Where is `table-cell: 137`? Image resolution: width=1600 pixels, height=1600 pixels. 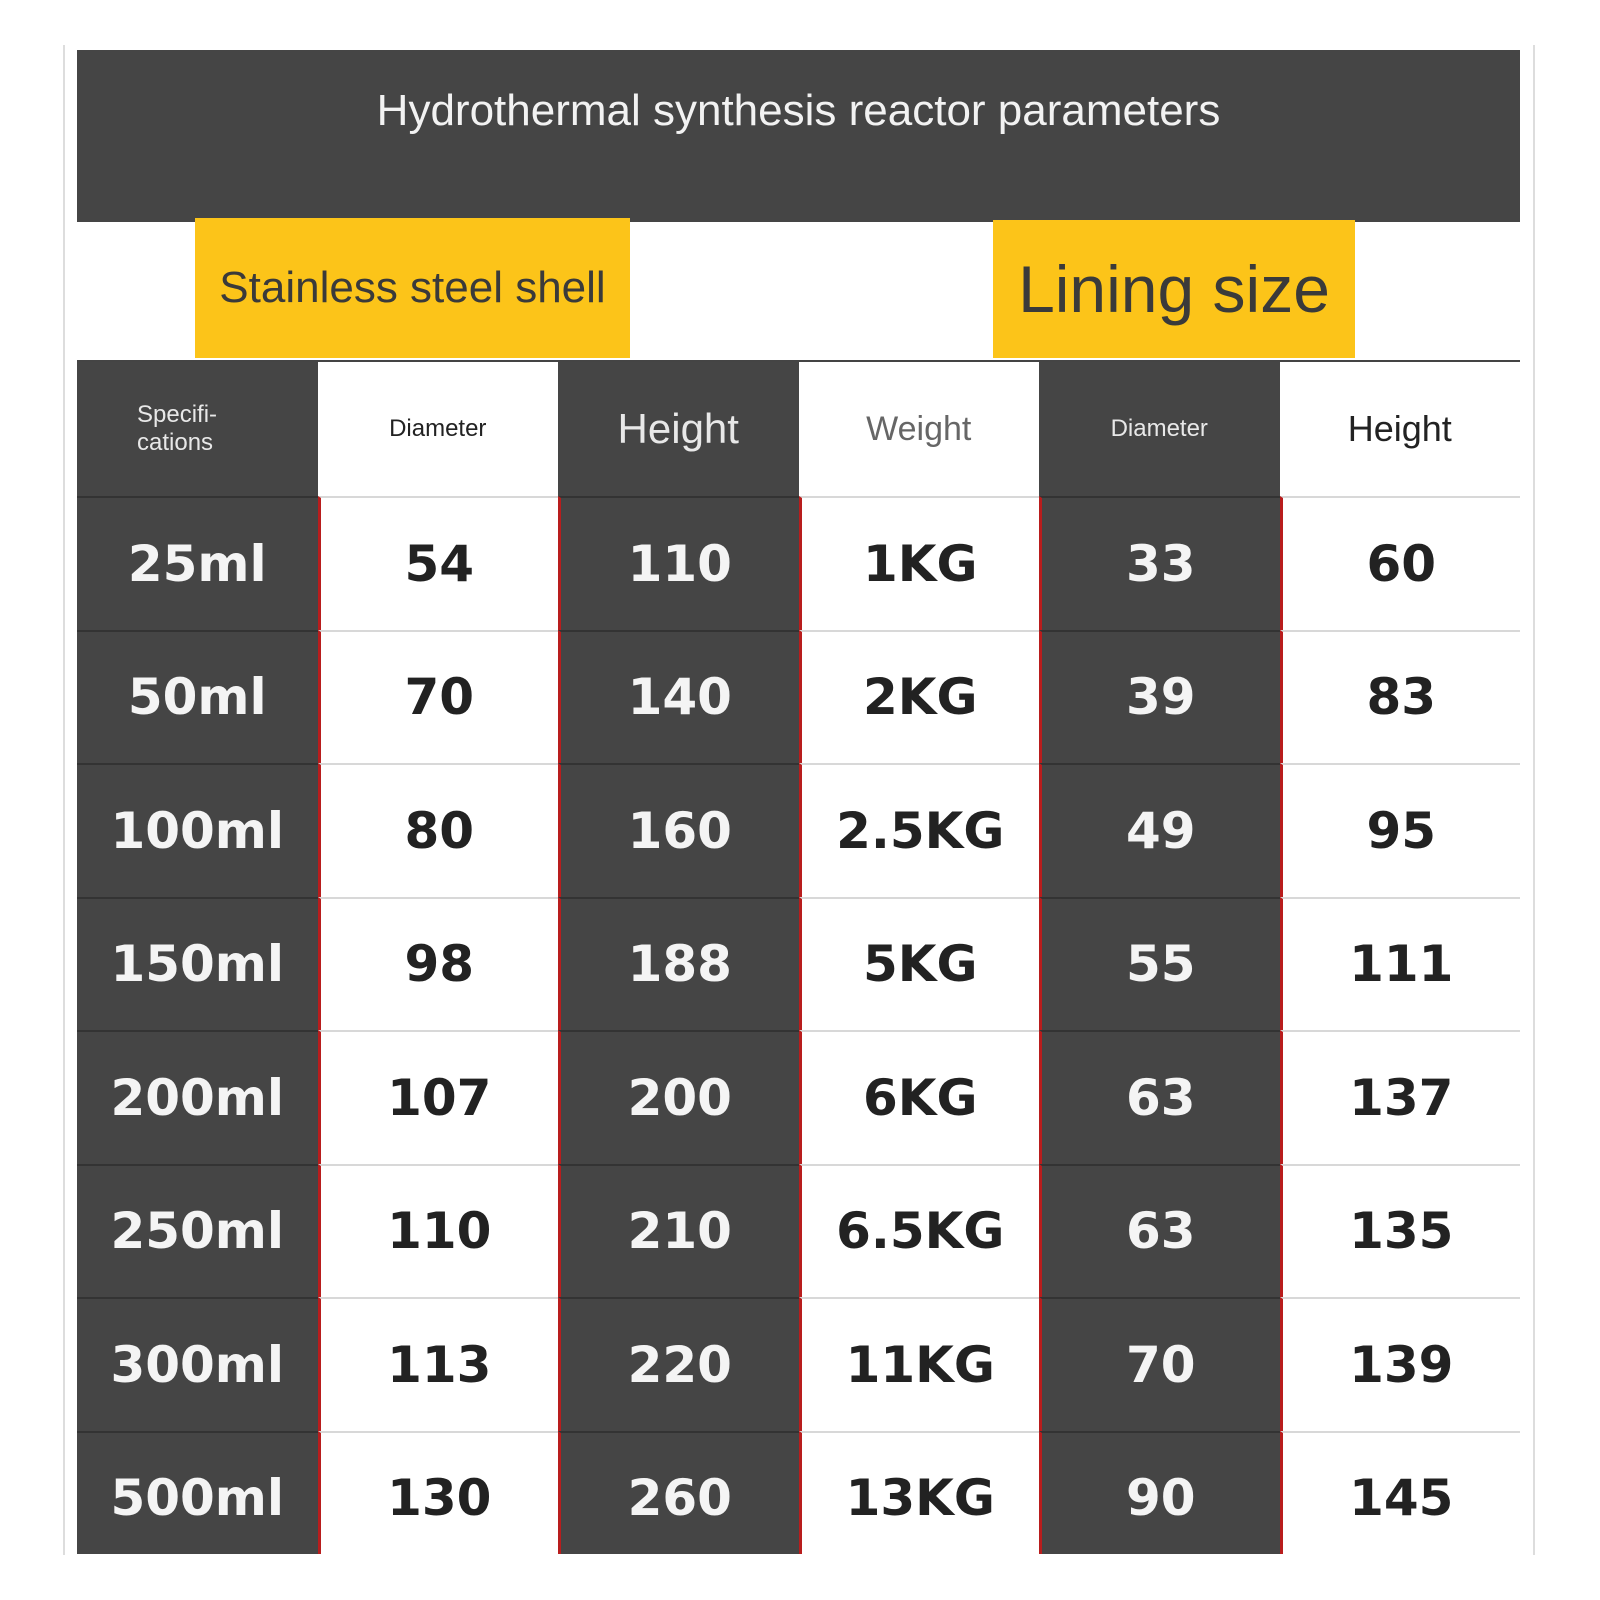 table-cell: 137 is located at coordinates (1399, 1097).